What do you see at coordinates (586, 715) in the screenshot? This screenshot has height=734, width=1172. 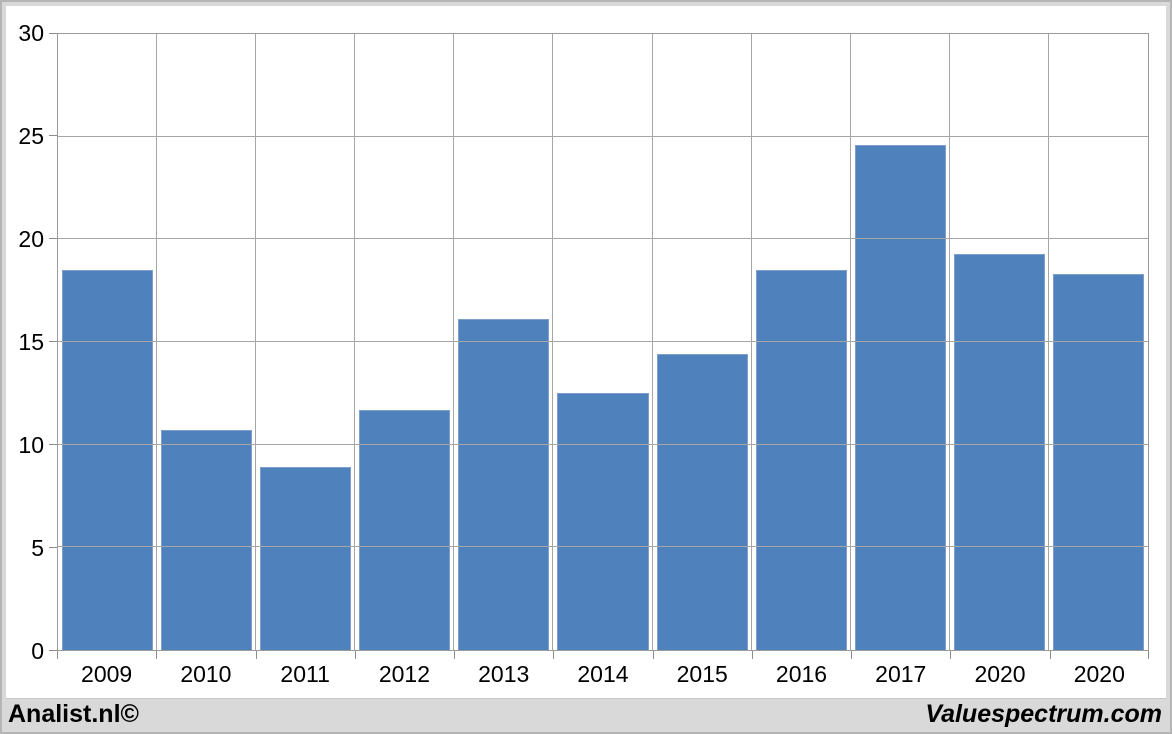 I see `footer-bar: Analist.nl© Valuespectrum.com` at bounding box center [586, 715].